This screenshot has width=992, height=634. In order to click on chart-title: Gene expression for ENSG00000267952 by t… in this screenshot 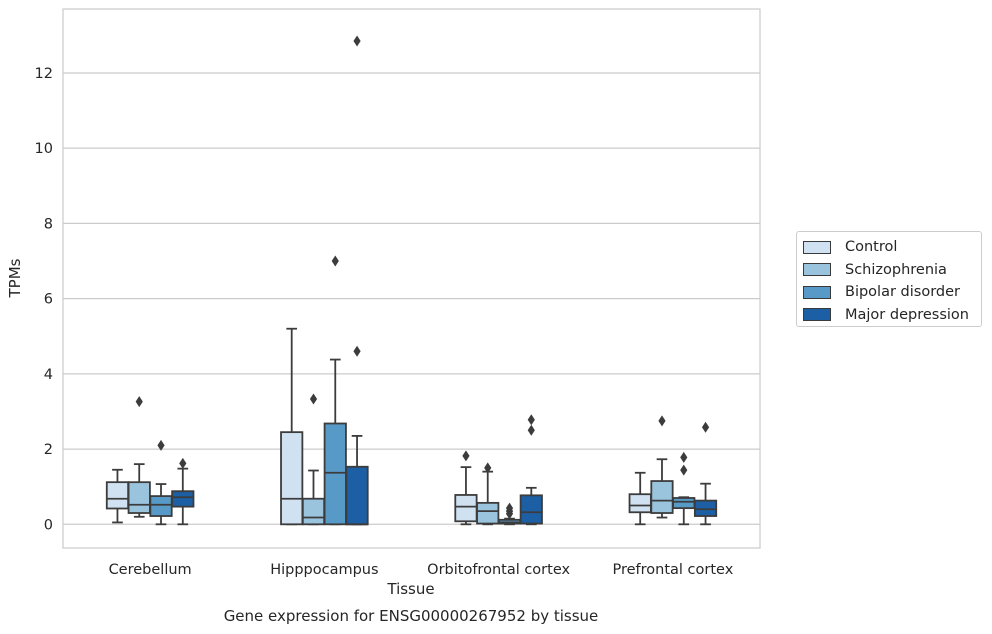, I will do `click(411, 616)`.